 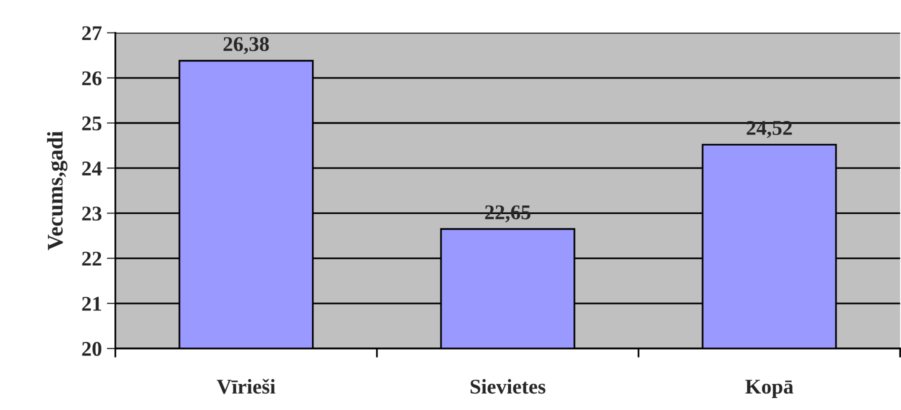 I want to click on y-tick-label: 23, so click(x=92, y=213).